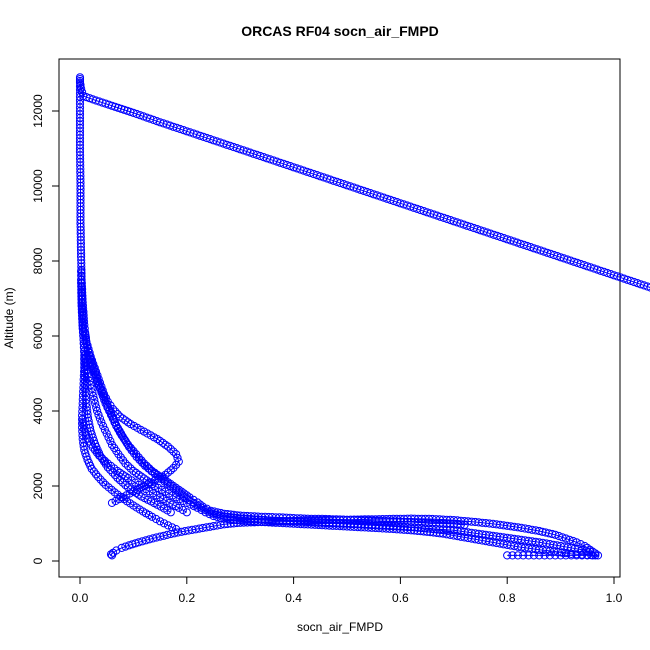  I want to click on x-axis: 0.0 0.2 0.4 0.6 0.8 1.0, so click(347, 590).